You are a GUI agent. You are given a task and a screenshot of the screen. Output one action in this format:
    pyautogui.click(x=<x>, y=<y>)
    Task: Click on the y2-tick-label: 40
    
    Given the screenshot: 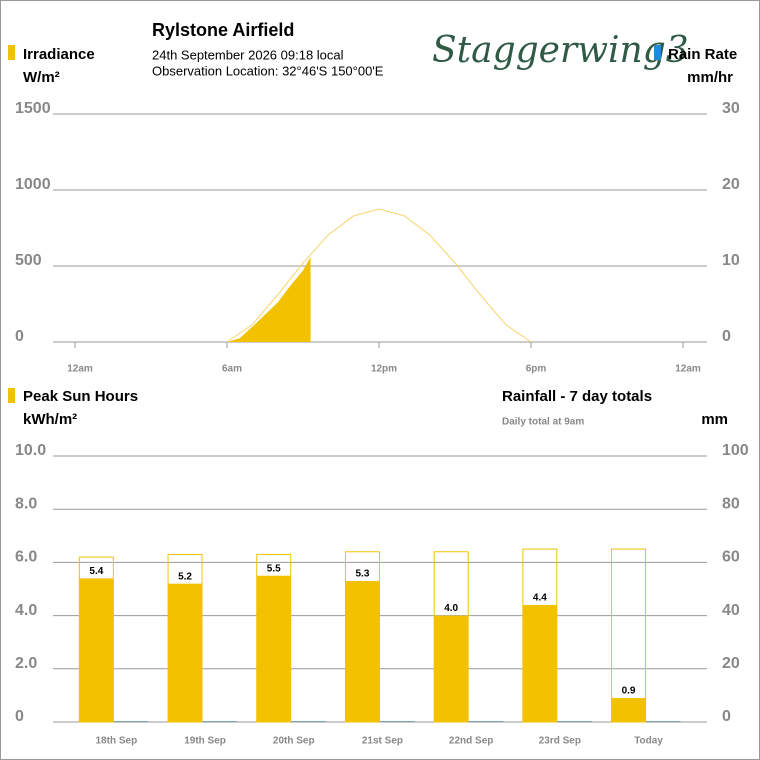 What is the action you would take?
    pyautogui.click(x=731, y=610)
    